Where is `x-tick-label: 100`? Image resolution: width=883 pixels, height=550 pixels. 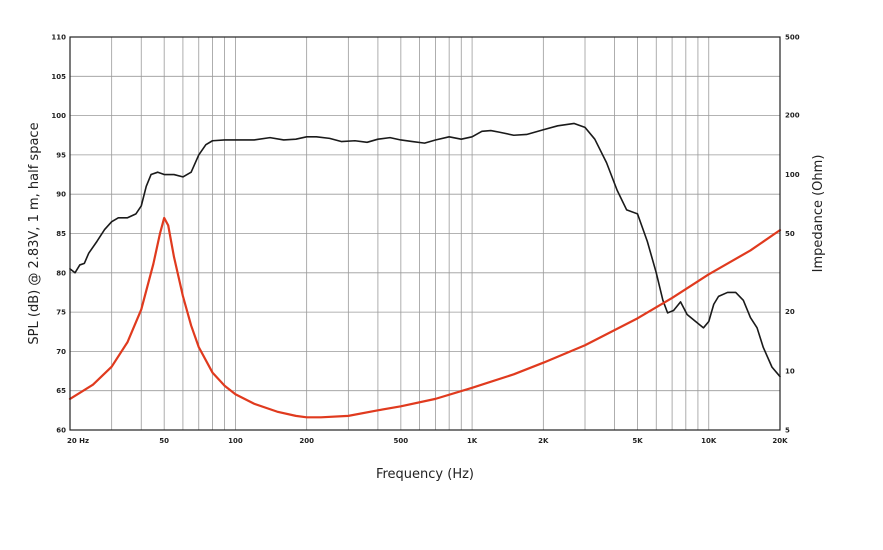 x-tick-label: 100 is located at coordinates (235, 441).